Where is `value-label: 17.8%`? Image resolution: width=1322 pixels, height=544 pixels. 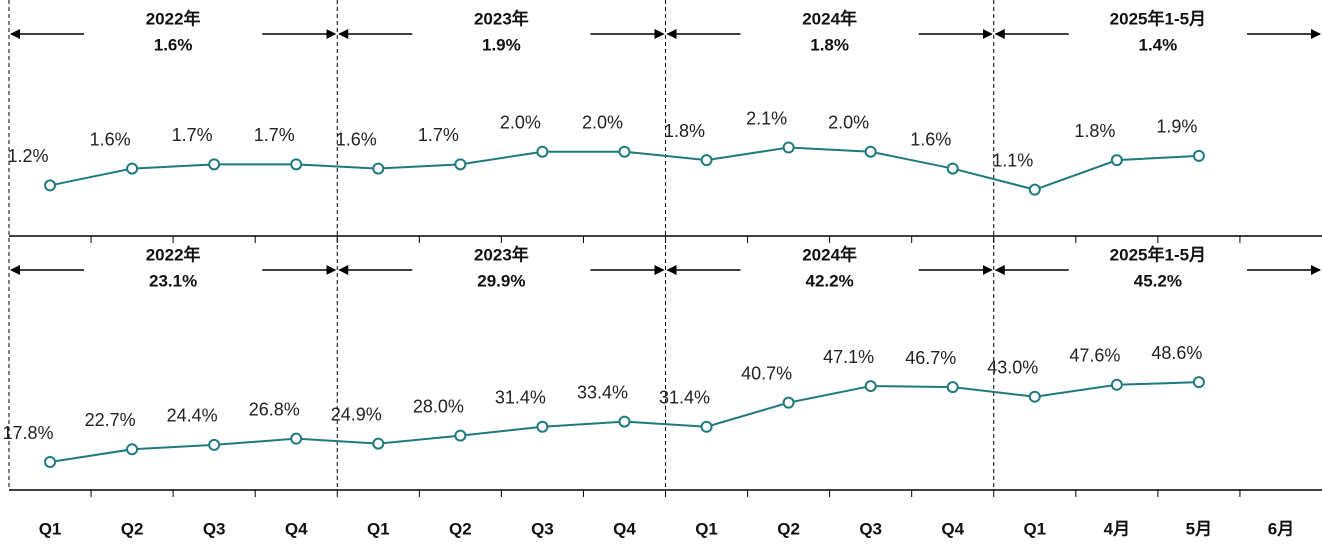 value-label: 17.8% is located at coordinates (28, 433).